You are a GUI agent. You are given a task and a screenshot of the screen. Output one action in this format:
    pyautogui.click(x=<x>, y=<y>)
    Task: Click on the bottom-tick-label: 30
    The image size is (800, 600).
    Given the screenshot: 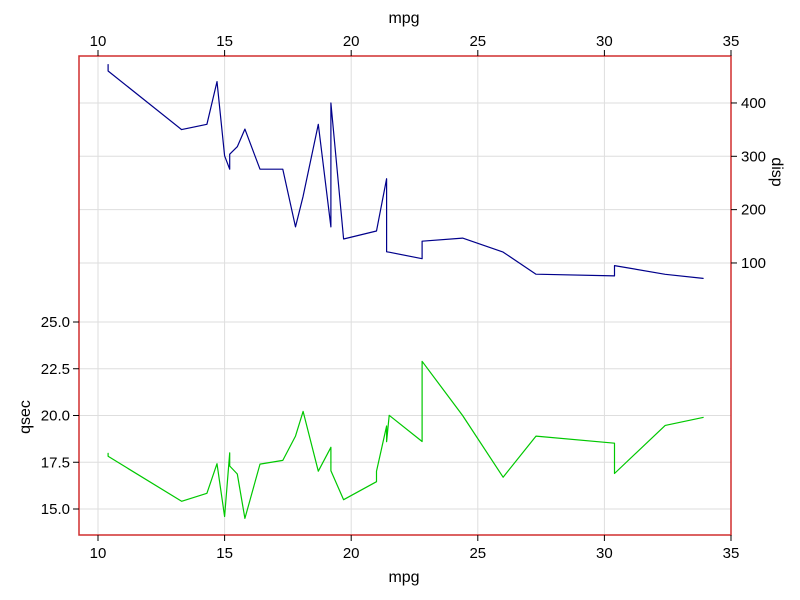 What is the action you would take?
    pyautogui.click(x=604, y=553)
    